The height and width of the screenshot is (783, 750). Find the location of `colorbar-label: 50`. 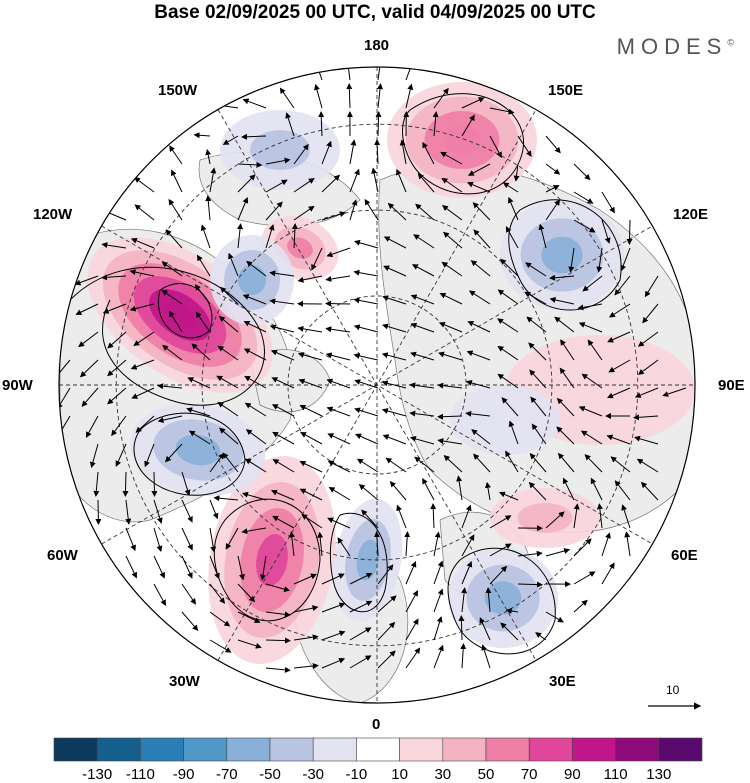

colorbar-label: 50 is located at coordinates (486, 774).